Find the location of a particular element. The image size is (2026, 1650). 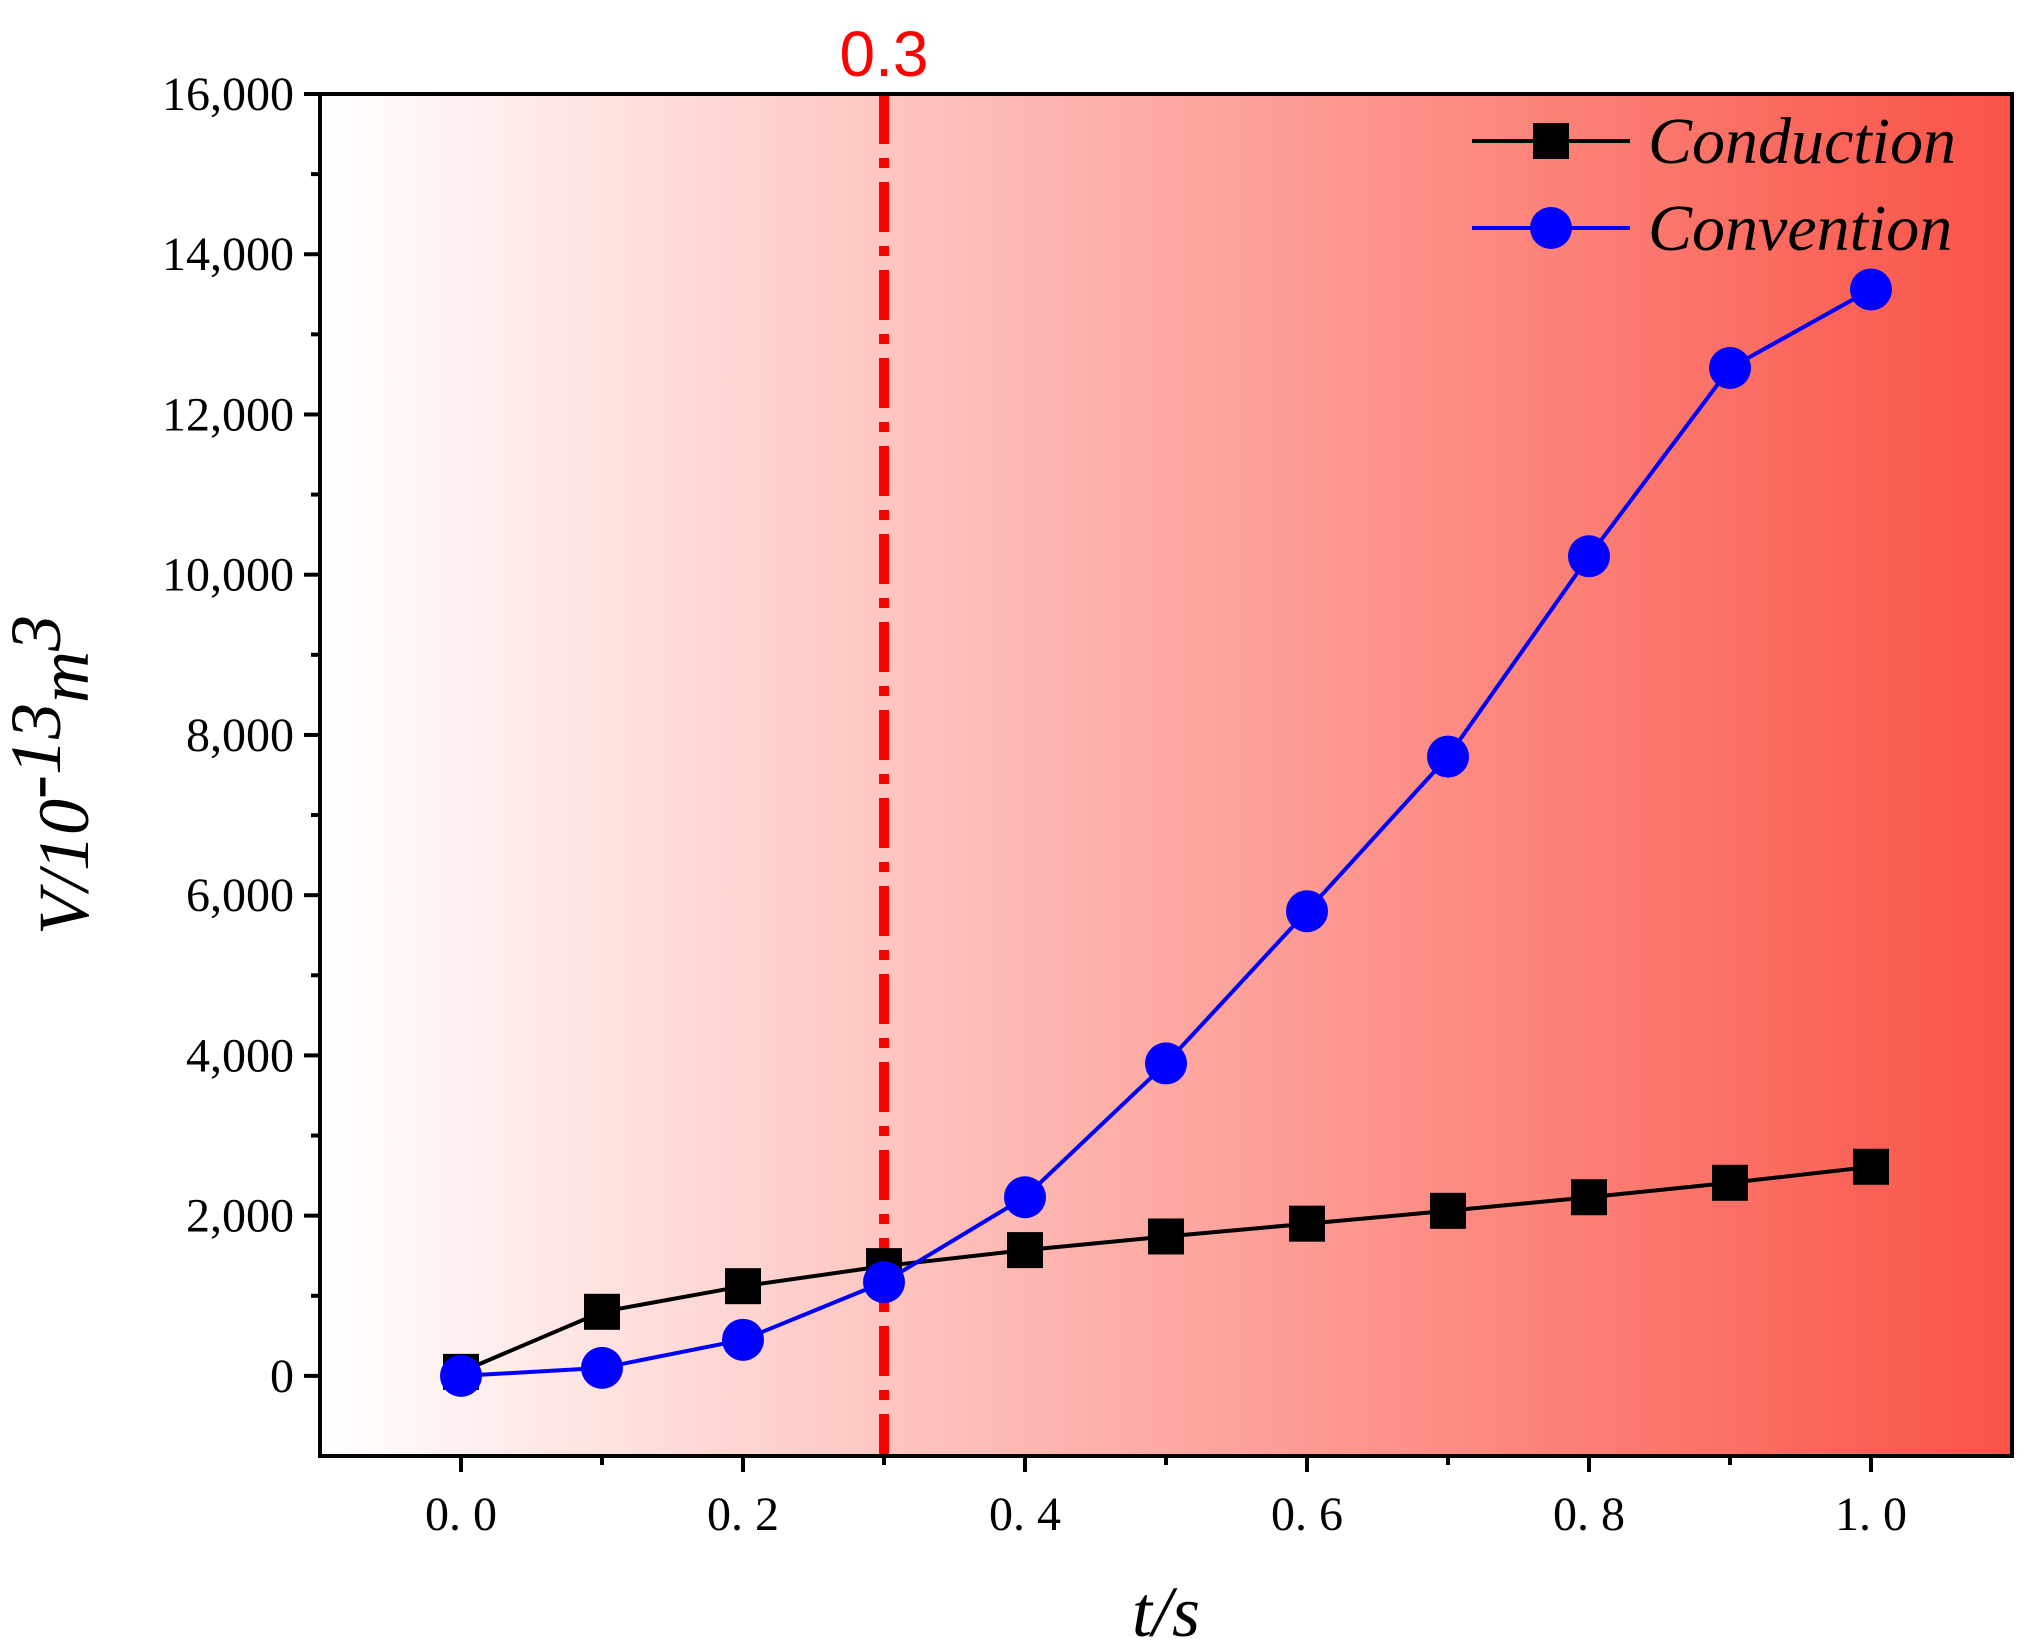

y-axis-title: V/10-13m3 is located at coordinates (52, 775).